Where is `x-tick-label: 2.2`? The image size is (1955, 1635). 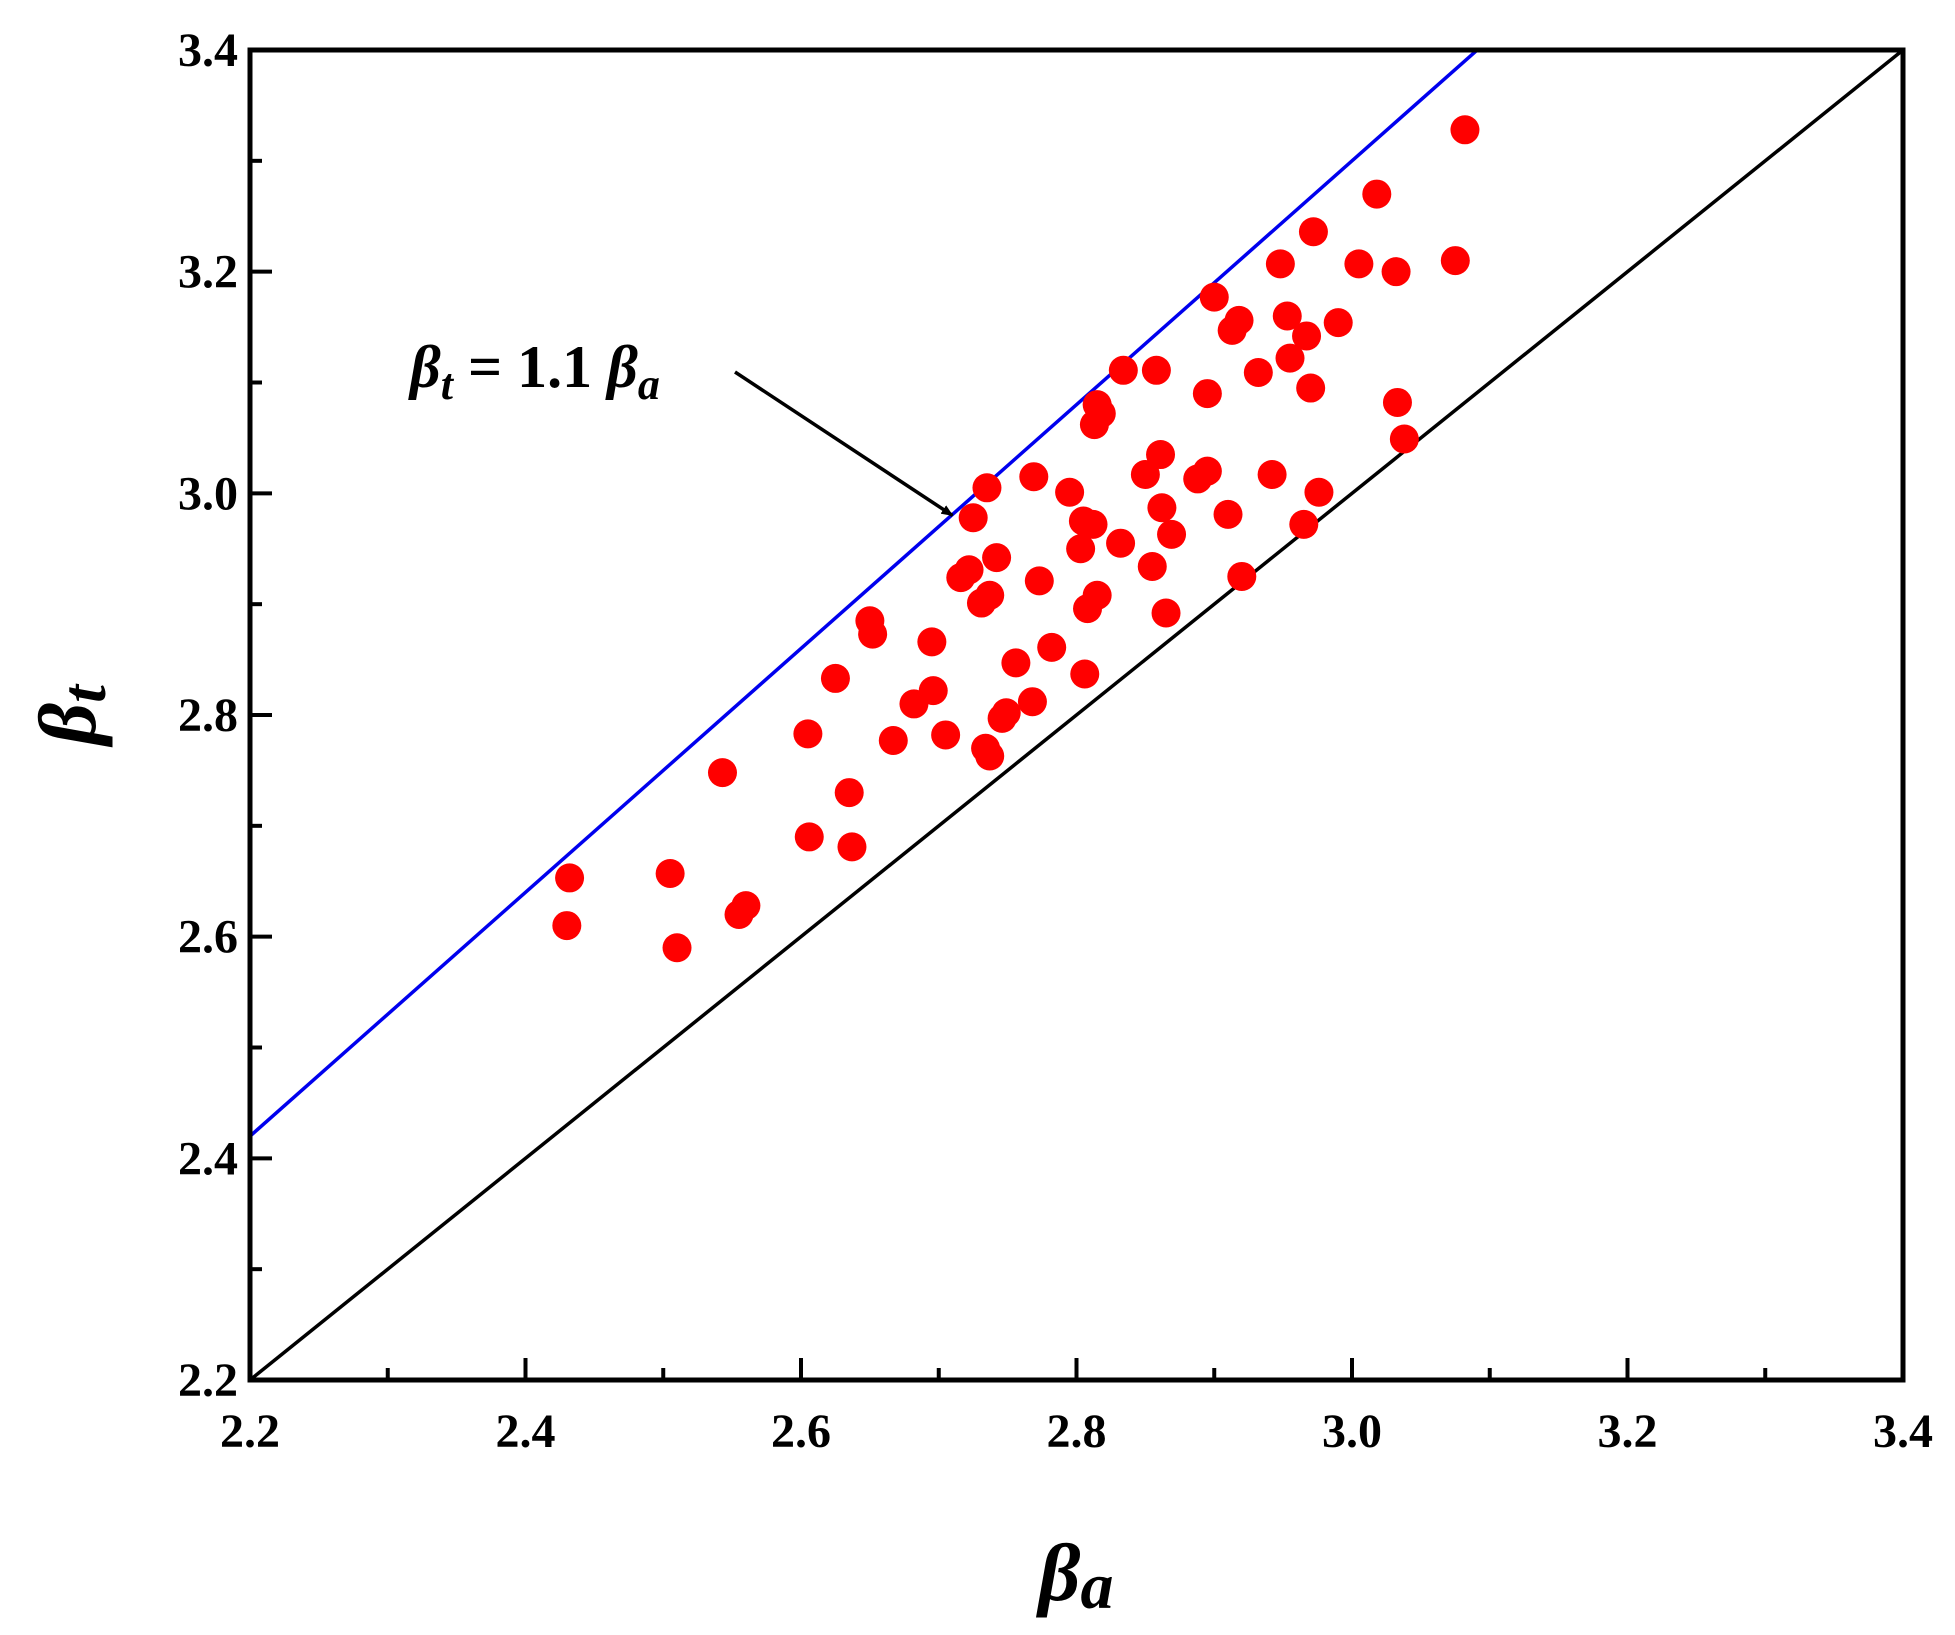 x-tick-label: 2.2 is located at coordinates (250, 1431).